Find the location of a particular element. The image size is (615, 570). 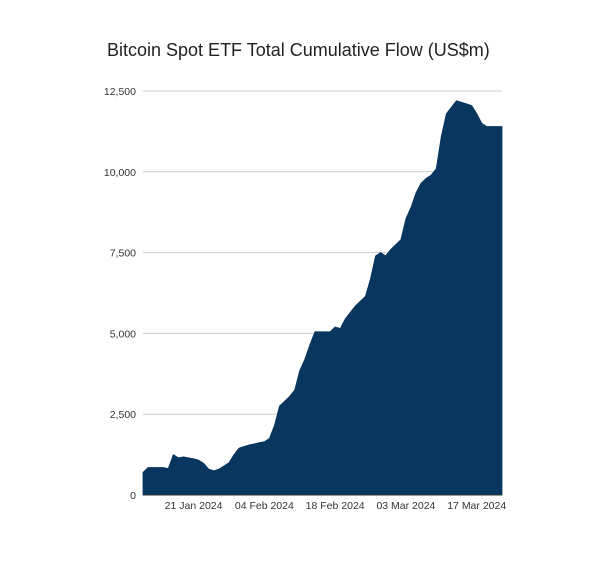

y-tick-label: 2,500 is located at coordinates (123, 415).